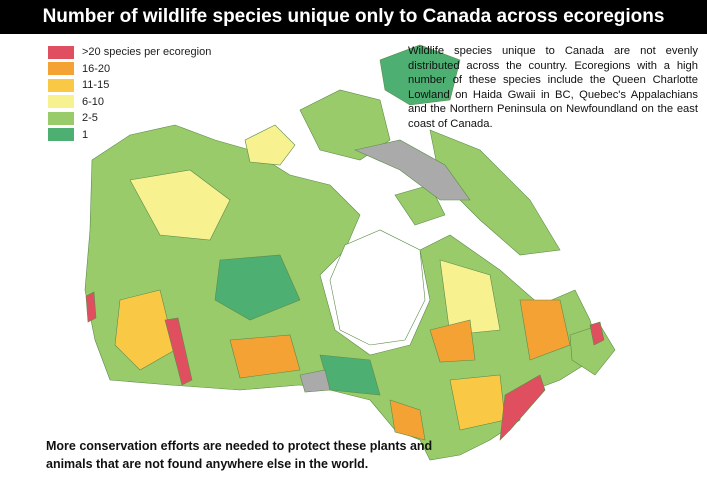  I want to click on legend-item: 2-5, so click(129, 118).